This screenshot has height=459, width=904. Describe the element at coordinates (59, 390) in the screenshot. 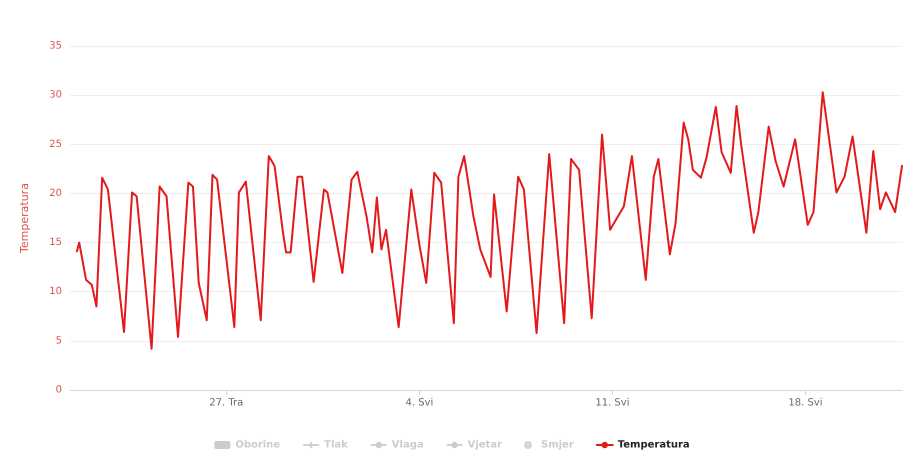

I see `y-tick-label: 0` at that location.